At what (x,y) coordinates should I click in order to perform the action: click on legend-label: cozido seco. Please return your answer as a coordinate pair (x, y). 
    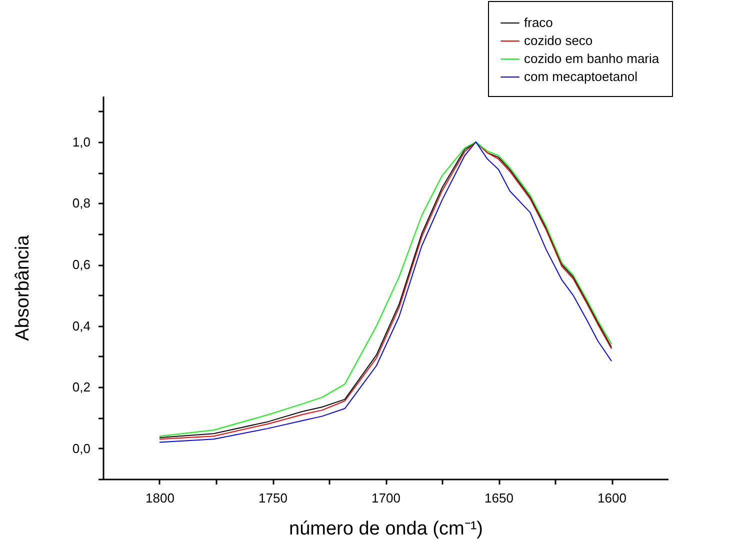
    Looking at the image, I should click on (558, 40).